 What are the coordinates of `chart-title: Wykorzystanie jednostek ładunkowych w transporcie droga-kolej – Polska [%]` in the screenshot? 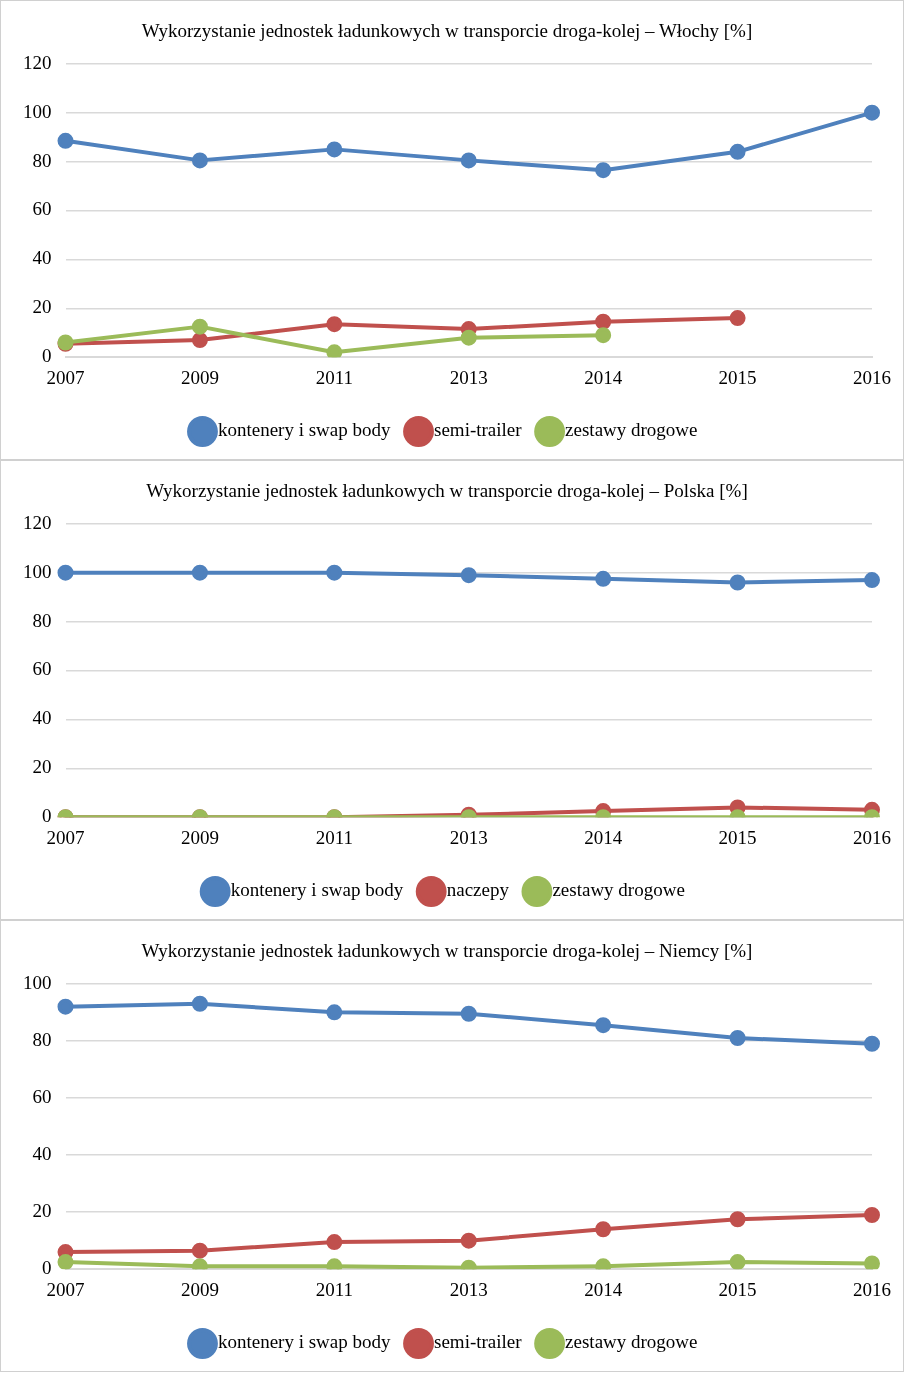 It's located at (447, 491).